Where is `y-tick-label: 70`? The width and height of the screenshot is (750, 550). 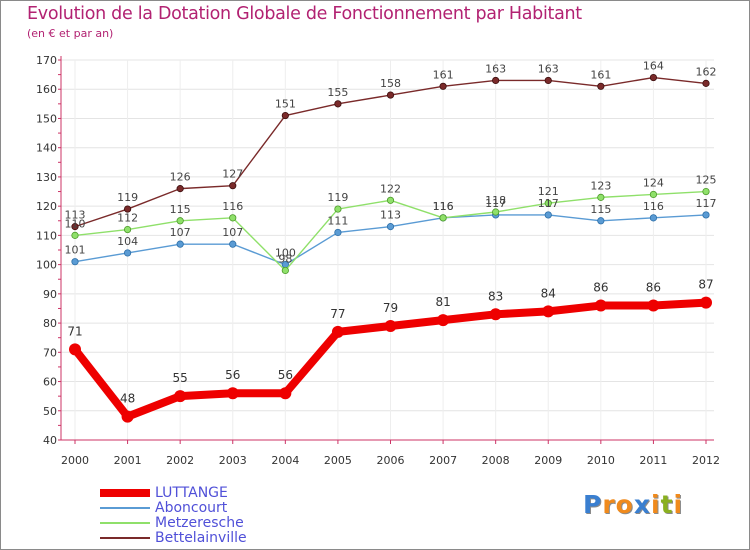 y-tick-label: 70 is located at coordinates (50, 352).